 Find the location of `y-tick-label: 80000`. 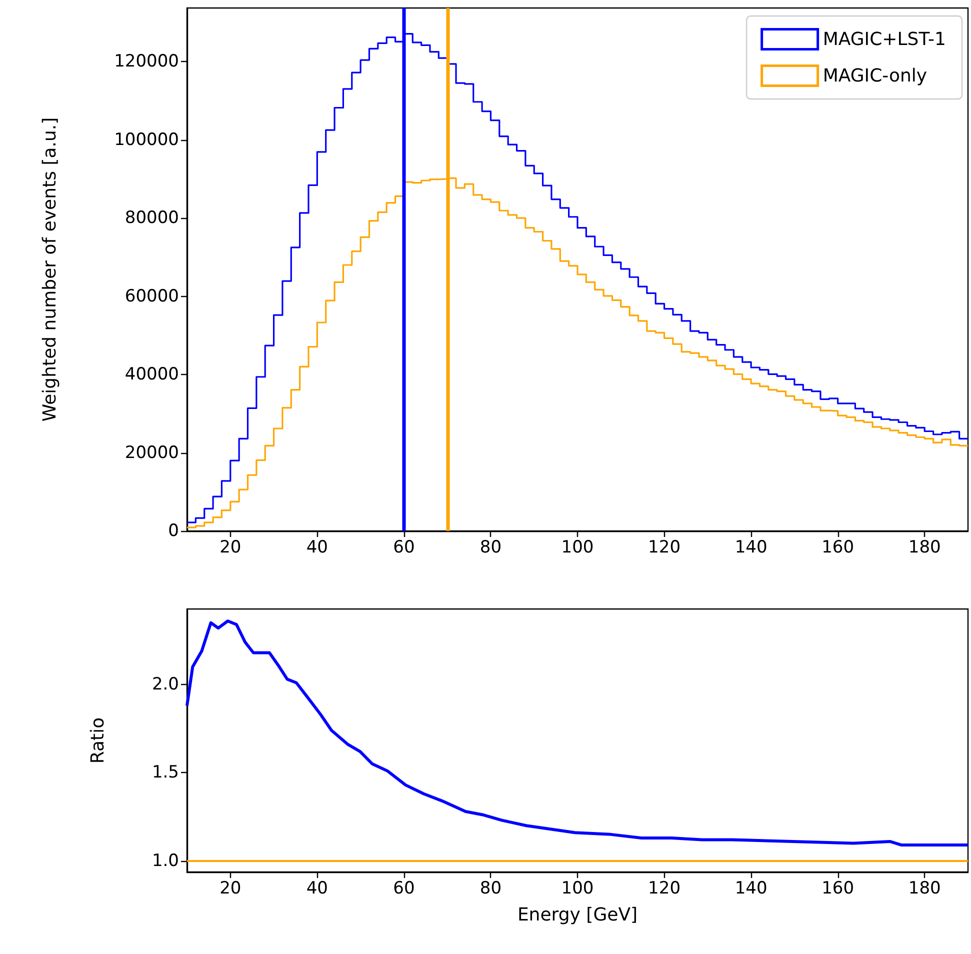

y-tick-label: 80000 is located at coordinates (151, 218).